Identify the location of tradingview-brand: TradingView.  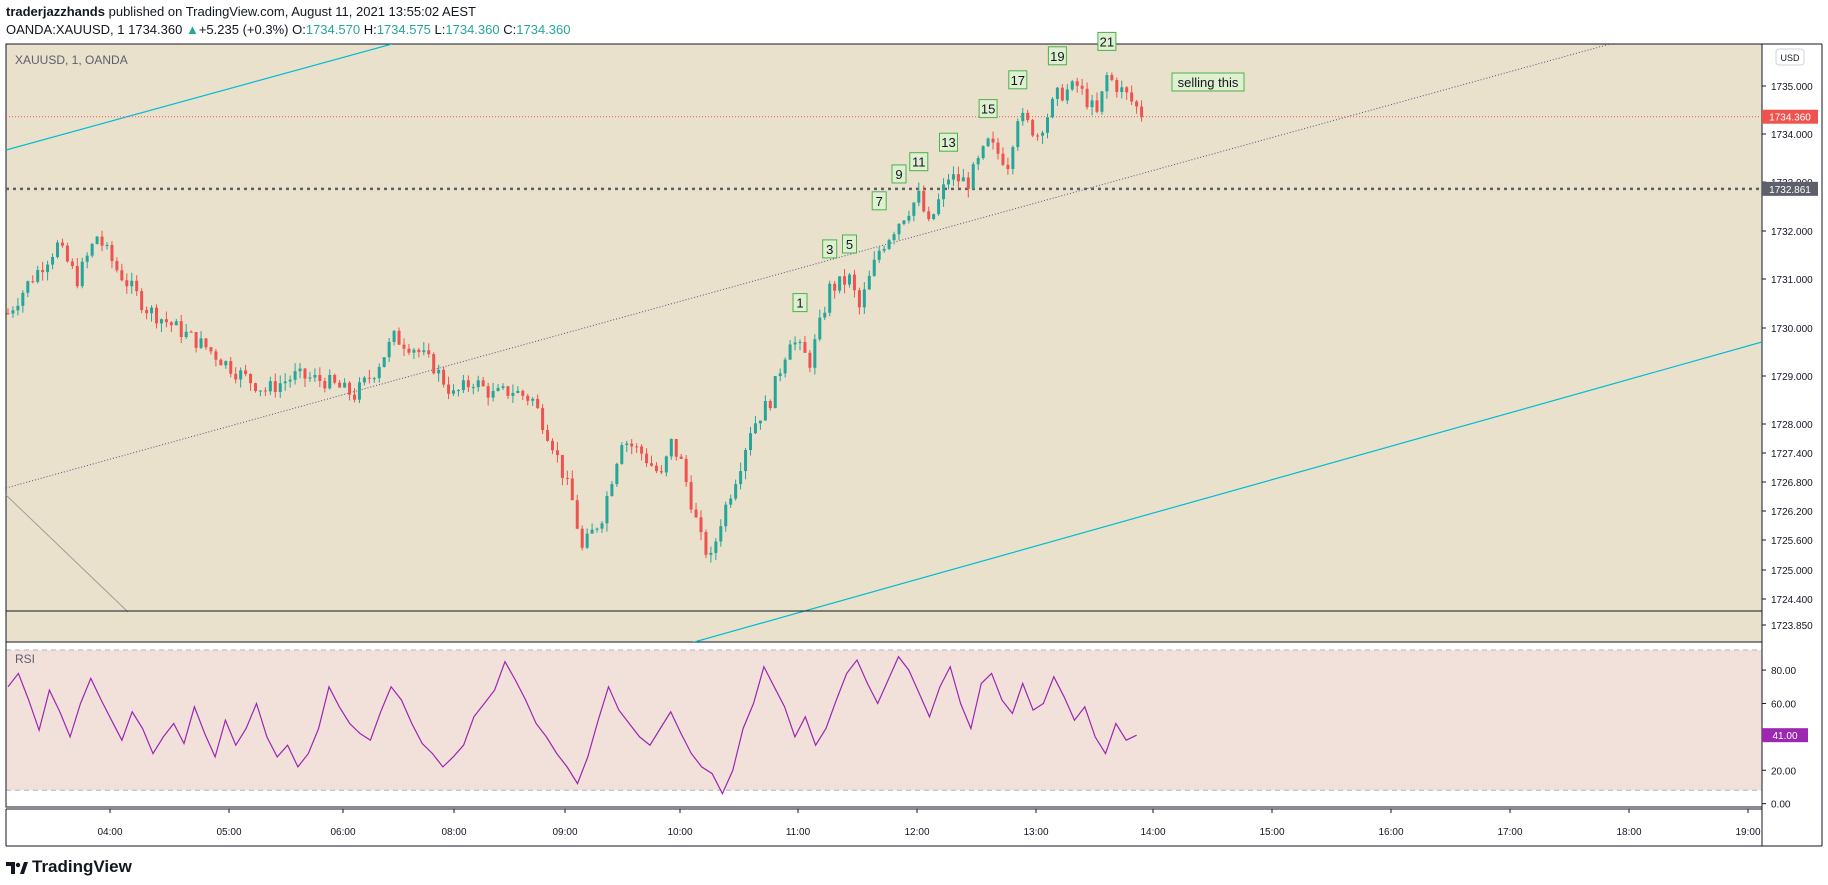
(69, 867).